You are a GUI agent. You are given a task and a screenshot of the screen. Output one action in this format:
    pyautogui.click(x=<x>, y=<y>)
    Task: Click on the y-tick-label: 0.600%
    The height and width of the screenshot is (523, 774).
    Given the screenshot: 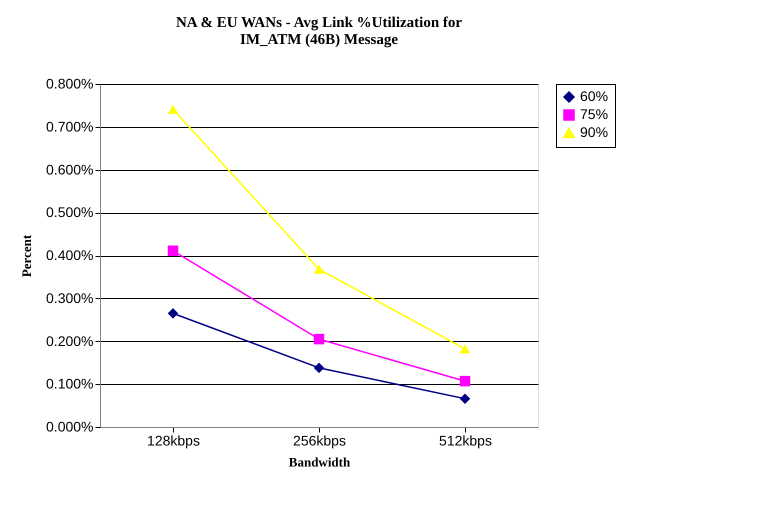 What is the action you would take?
    pyautogui.click(x=70, y=169)
    